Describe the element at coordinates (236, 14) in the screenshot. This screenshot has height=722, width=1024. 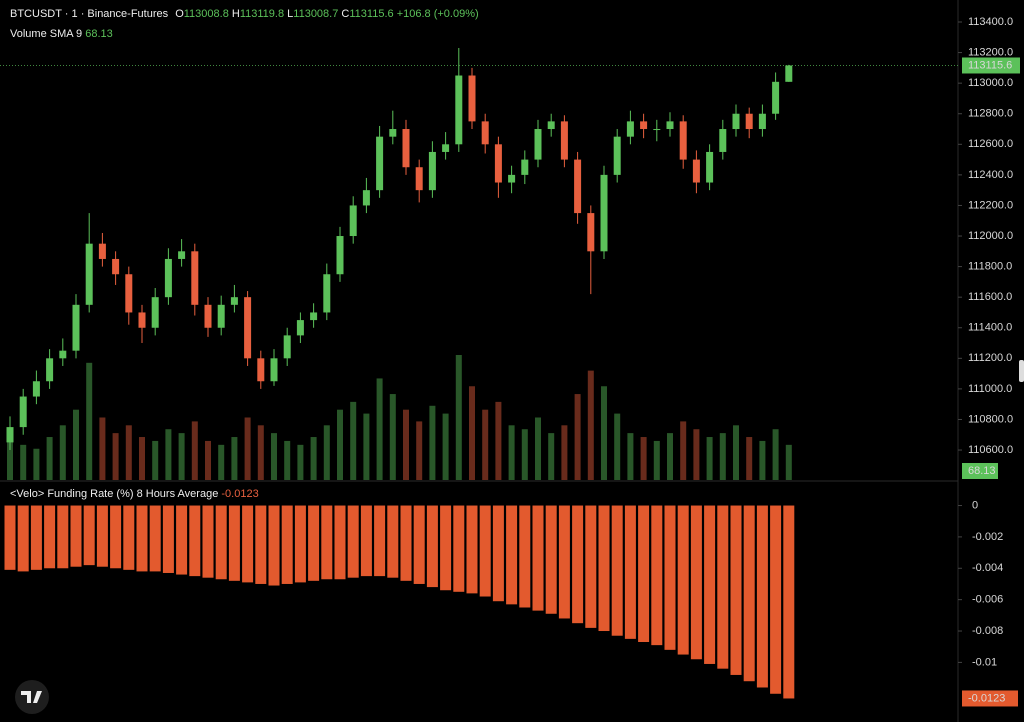
I see `ohlc-label: H` at that location.